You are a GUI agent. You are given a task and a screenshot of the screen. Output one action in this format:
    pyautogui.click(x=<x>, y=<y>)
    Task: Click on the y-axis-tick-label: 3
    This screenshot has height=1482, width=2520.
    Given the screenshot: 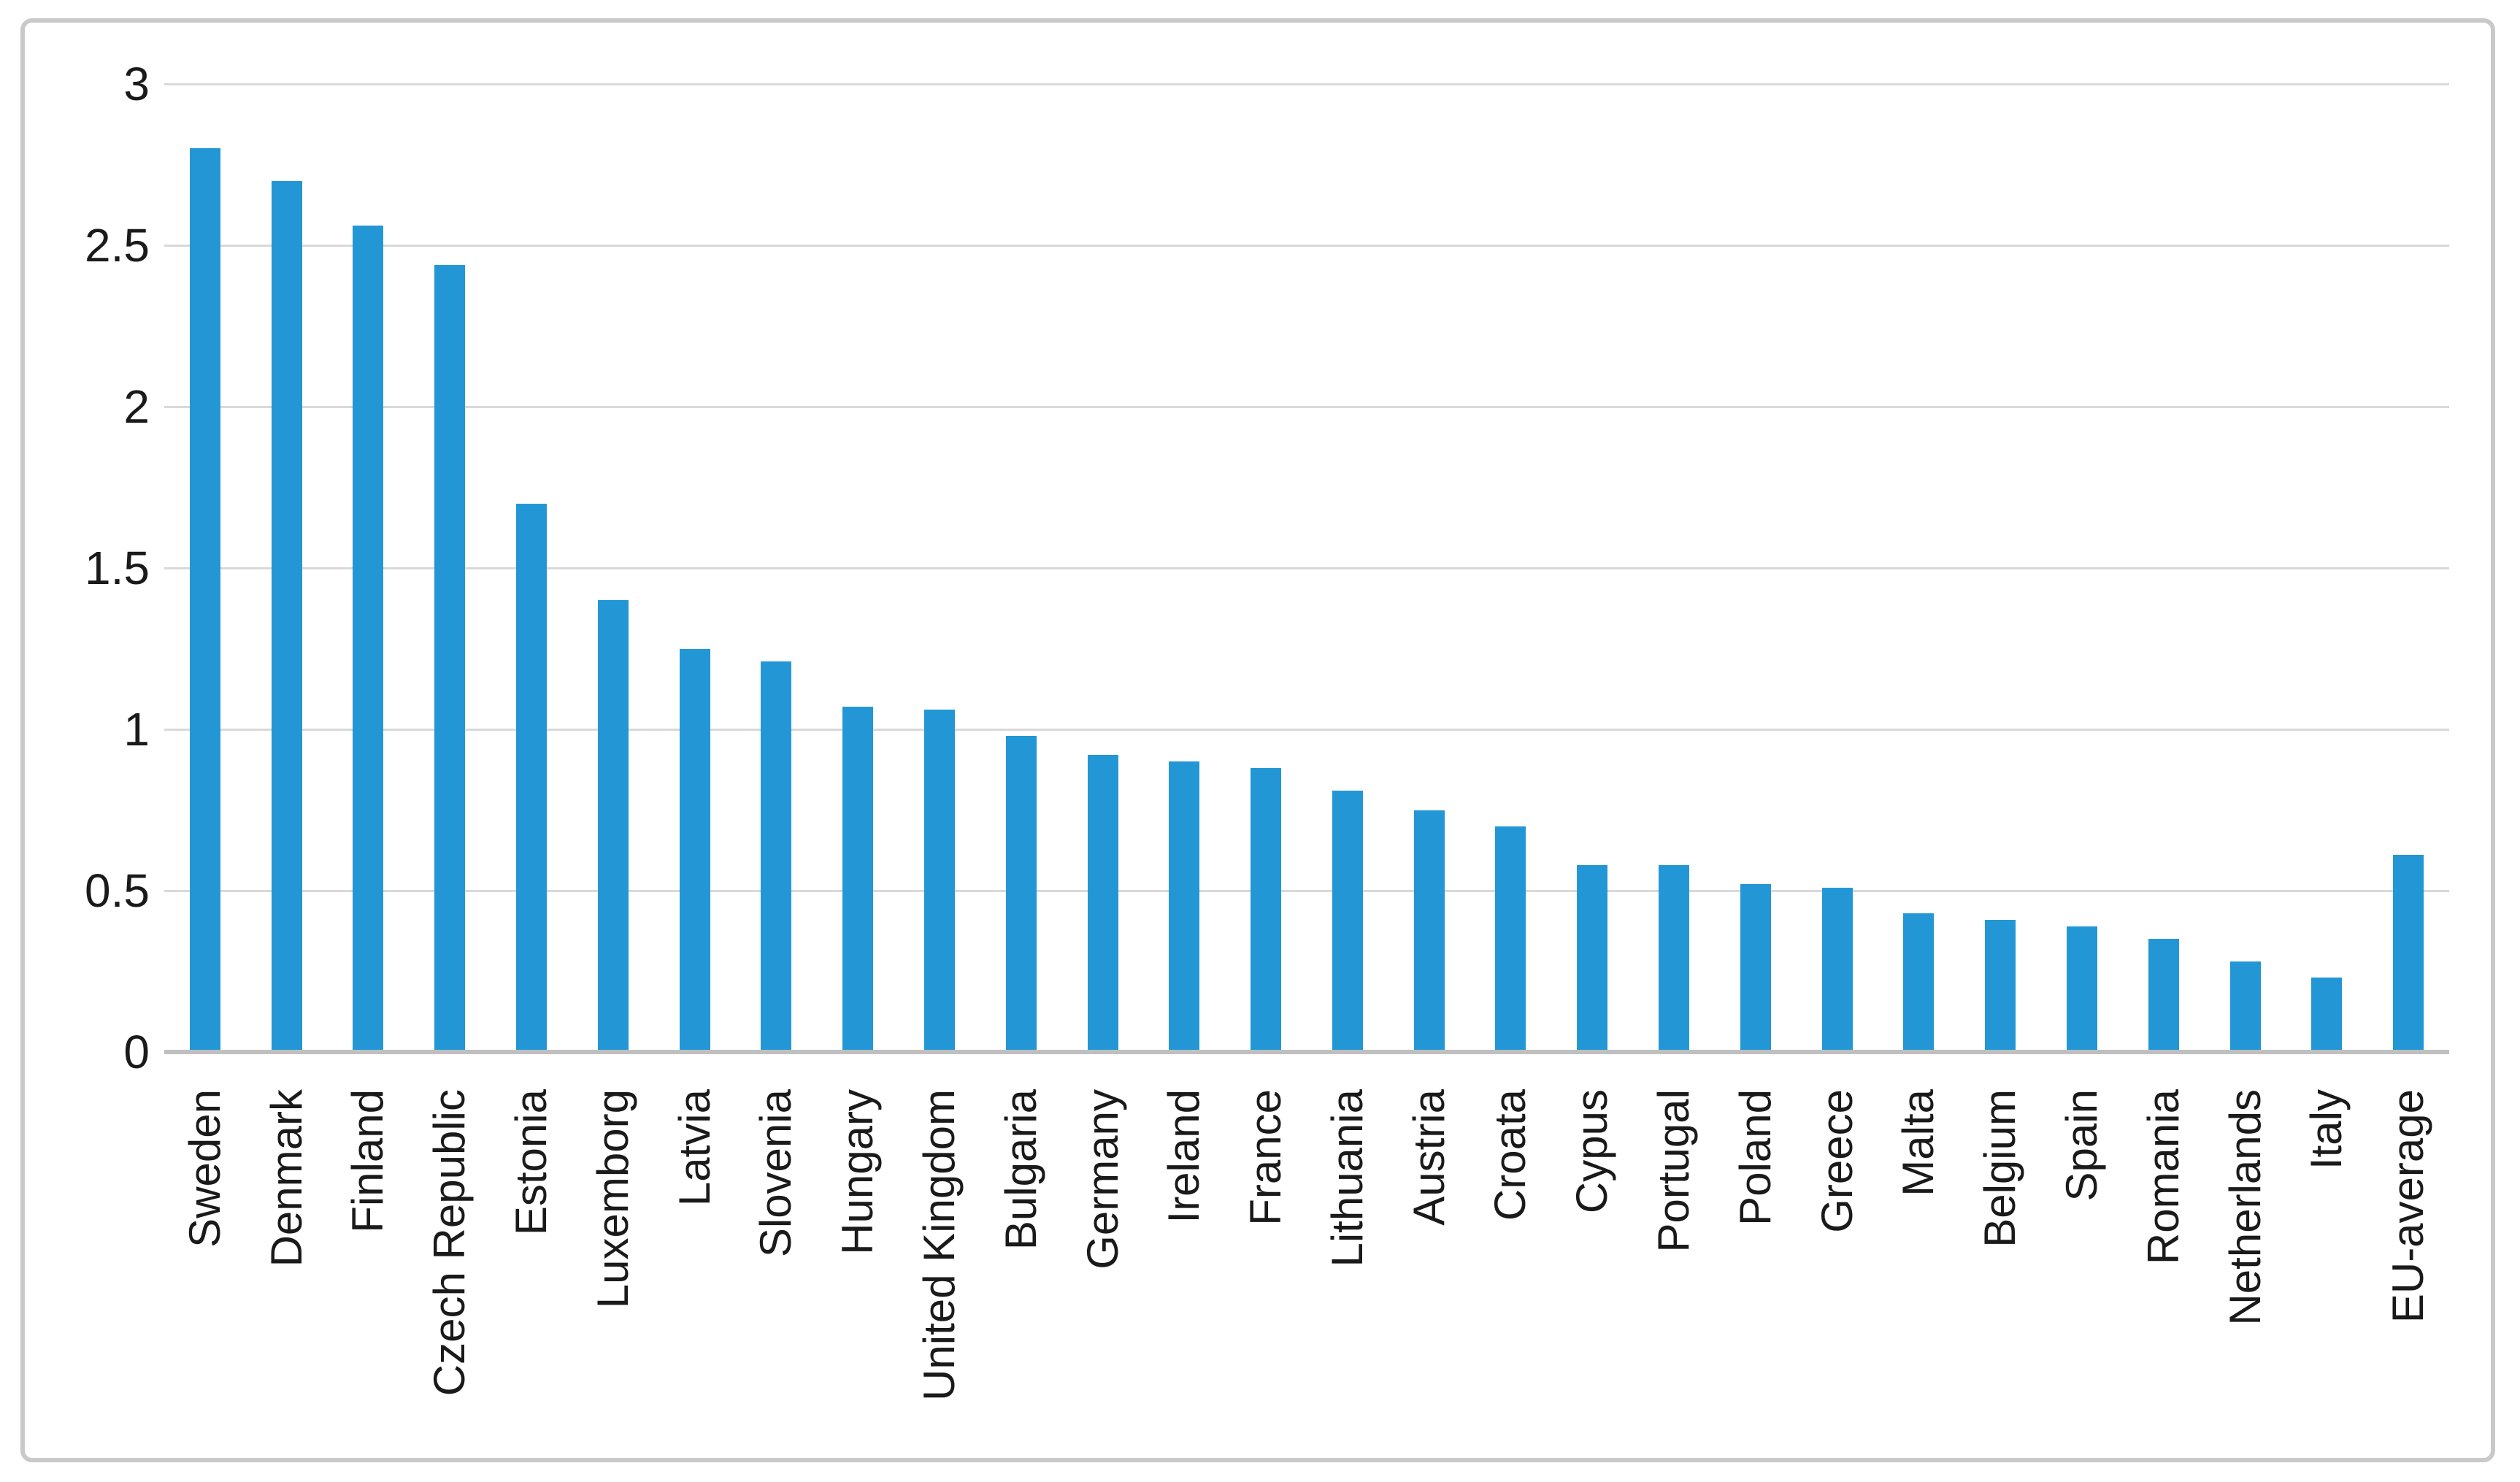 What is the action you would take?
    pyautogui.click(x=136, y=84)
    